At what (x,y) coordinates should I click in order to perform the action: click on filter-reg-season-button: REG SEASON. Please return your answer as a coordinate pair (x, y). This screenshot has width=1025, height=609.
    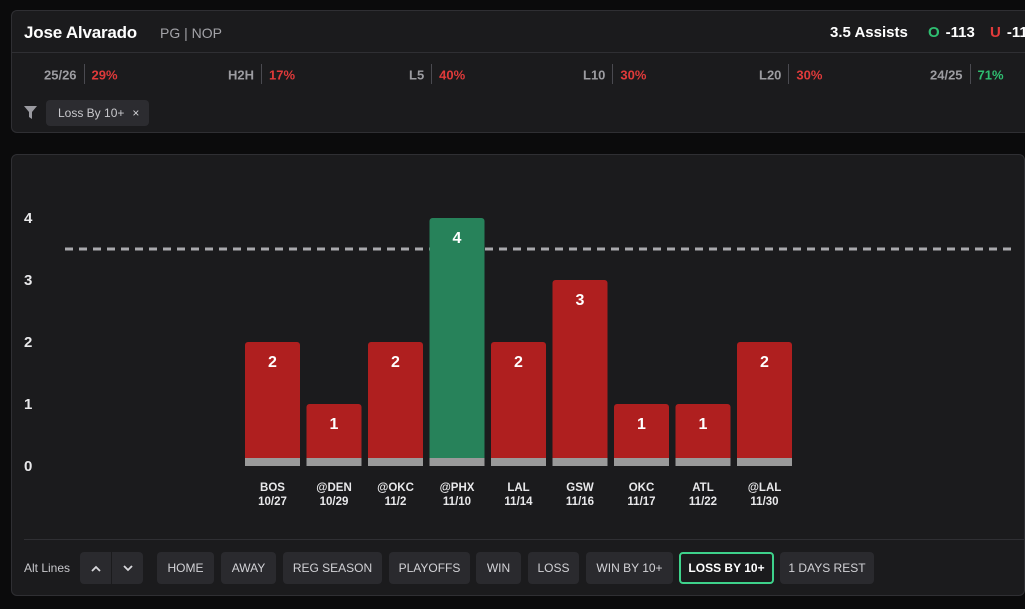
    Looking at the image, I should click on (332, 568).